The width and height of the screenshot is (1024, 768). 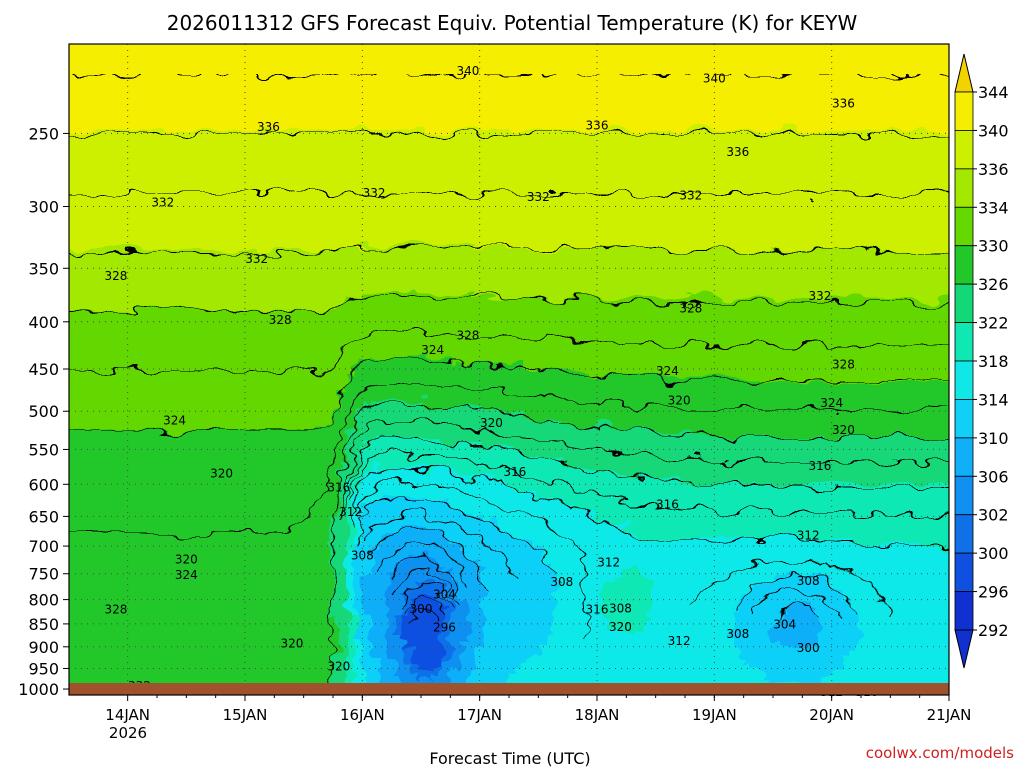 What do you see at coordinates (993, 399) in the screenshot?
I see `colorbar-label: 314` at bounding box center [993, 399].